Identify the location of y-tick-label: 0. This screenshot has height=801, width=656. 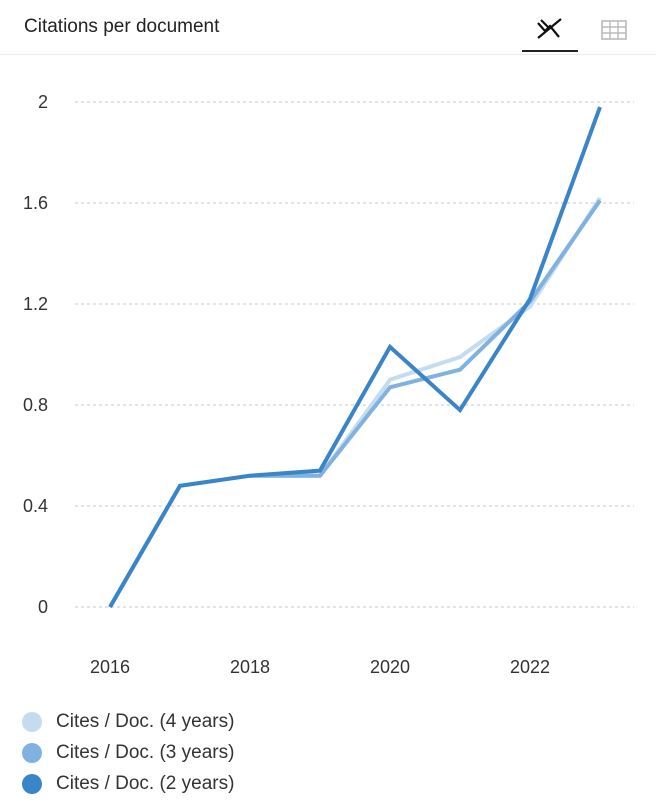
(43, 607).